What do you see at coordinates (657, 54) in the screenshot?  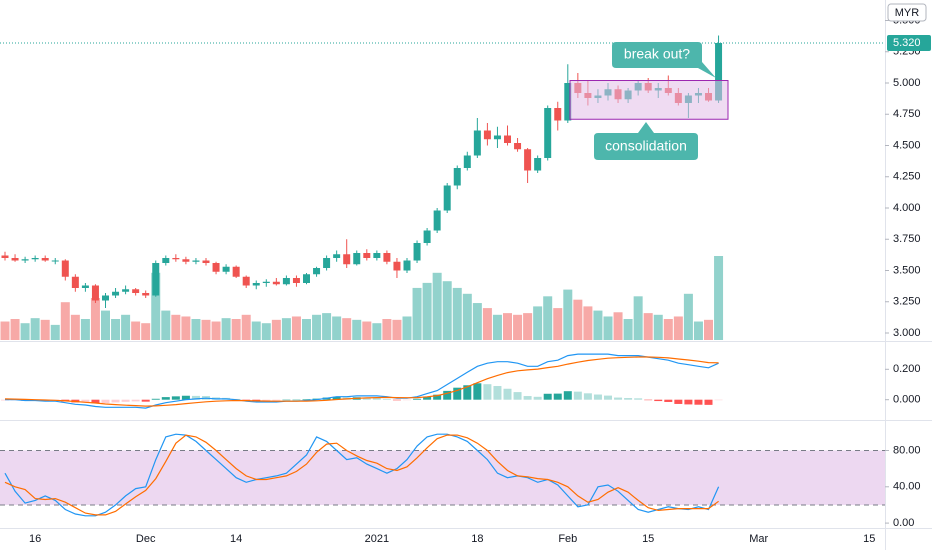 I see `callout-text: break out?` at bounding box center [657, 54].